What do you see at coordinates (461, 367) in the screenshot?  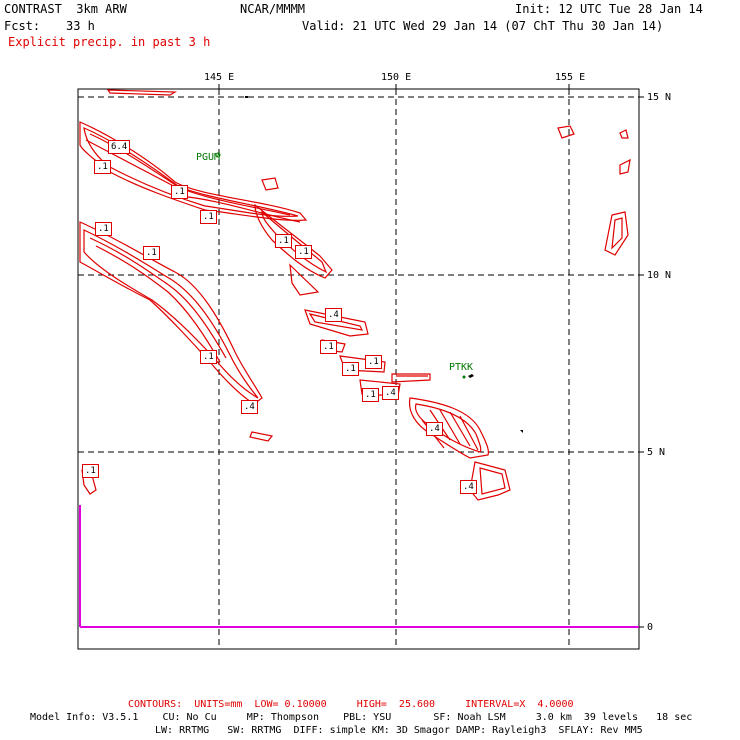 I see `station-label: PTKK` at bounding box center [461, 367].